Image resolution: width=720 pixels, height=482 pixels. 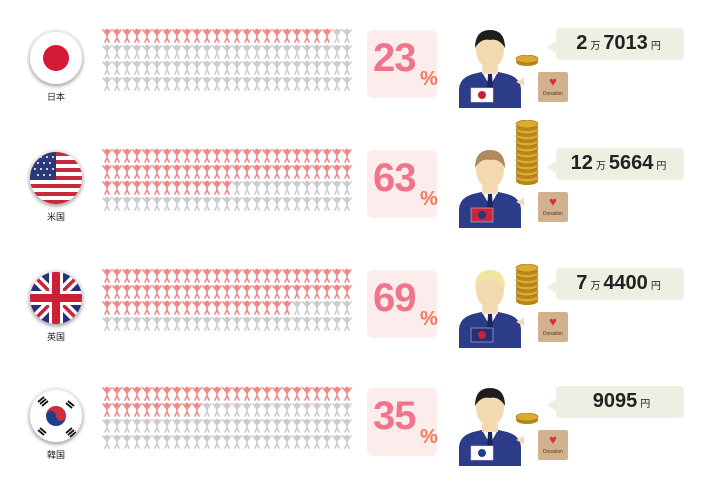 I want to click on amount-man: 12, so click(x=581, y=163).